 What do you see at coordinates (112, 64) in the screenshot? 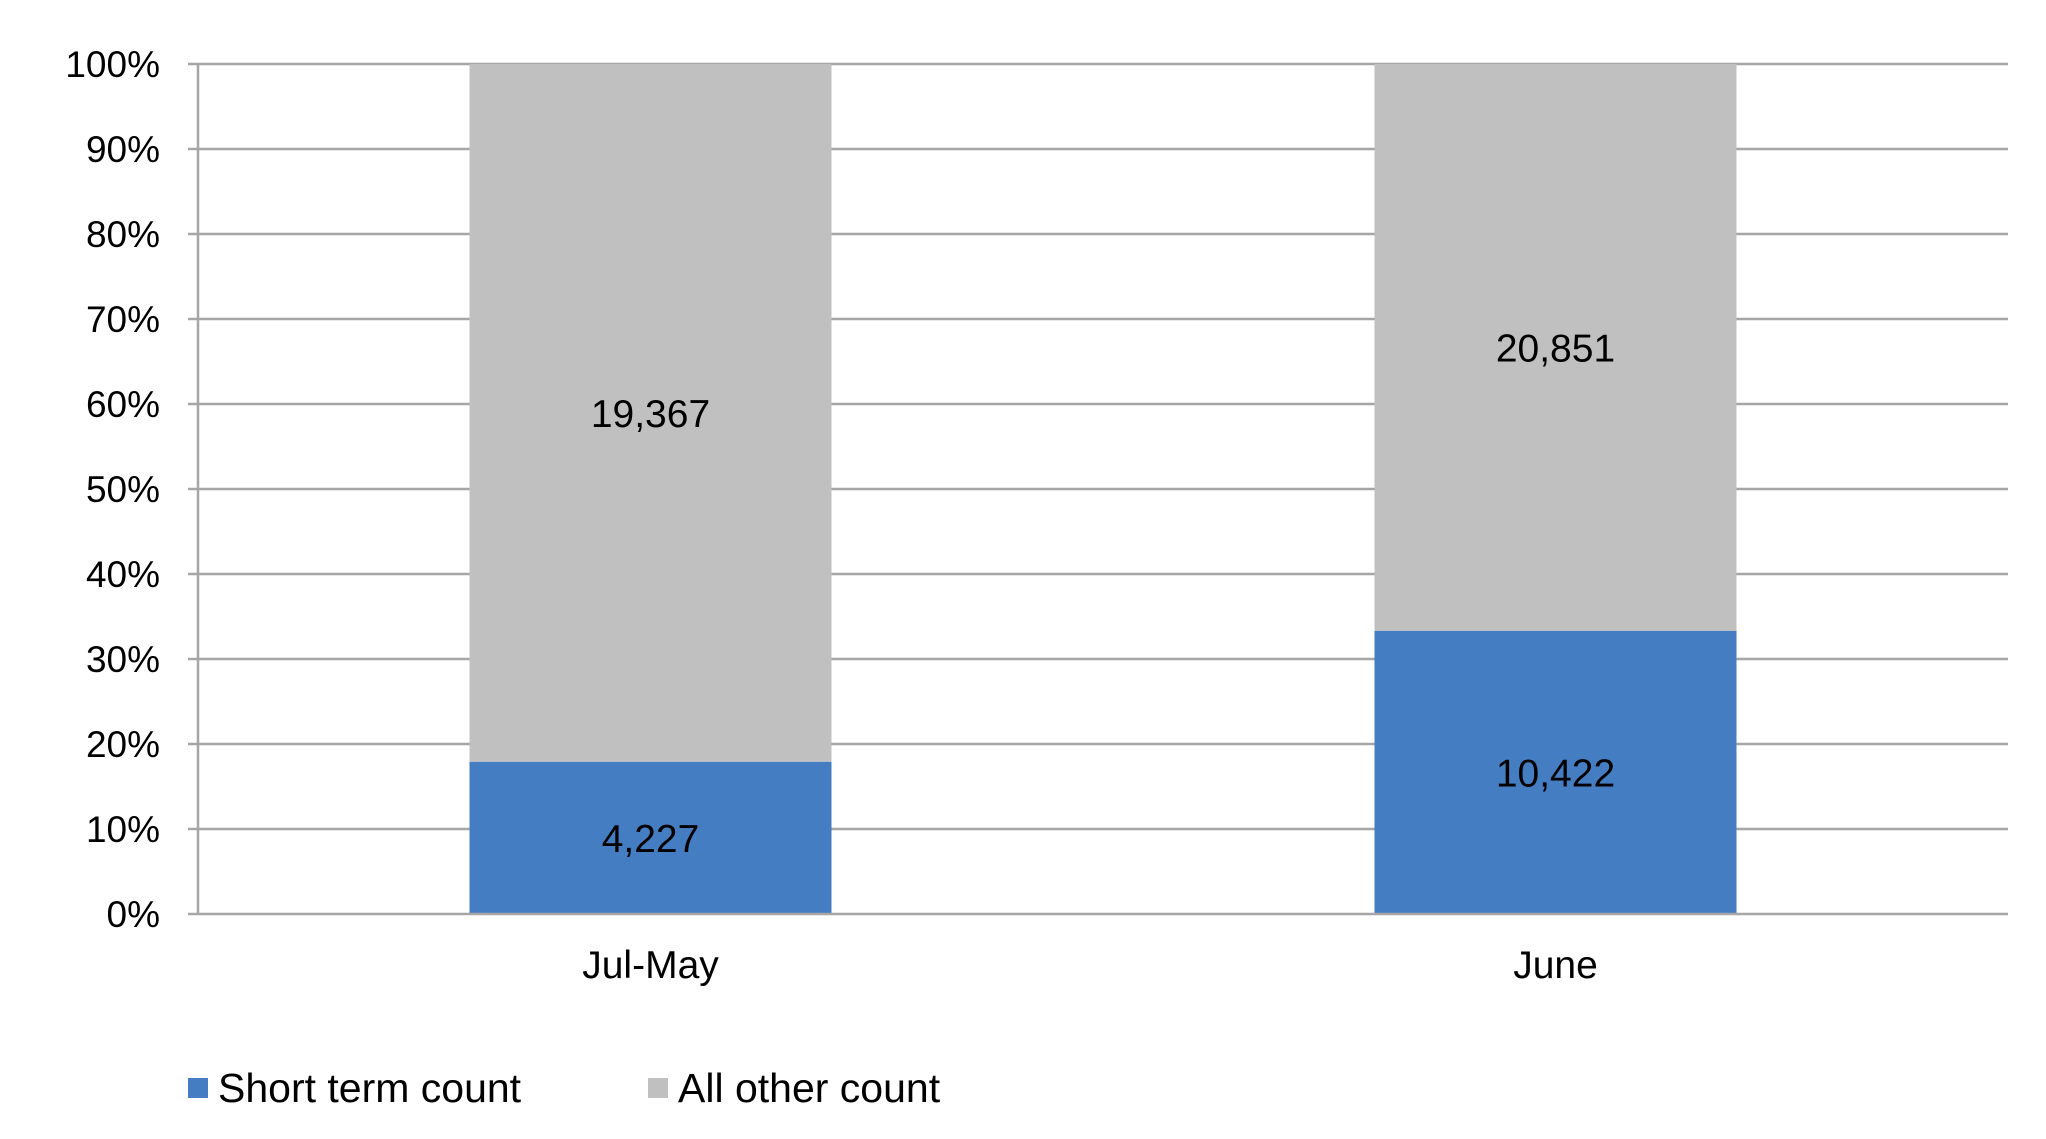
I see `y-tick-label: 100%` at bounding box center [112, 64].